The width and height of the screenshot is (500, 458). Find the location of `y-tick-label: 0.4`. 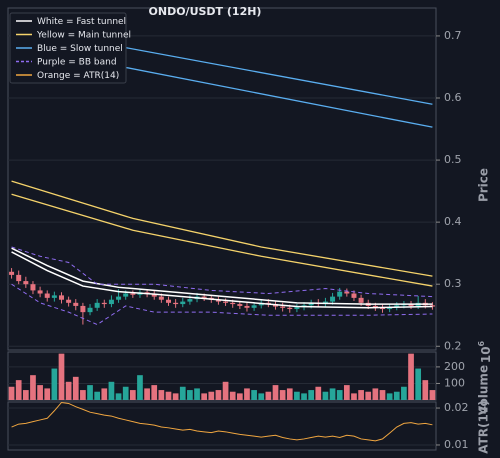

y-tick-label: 0.4 is located at coordinates (453, 221).